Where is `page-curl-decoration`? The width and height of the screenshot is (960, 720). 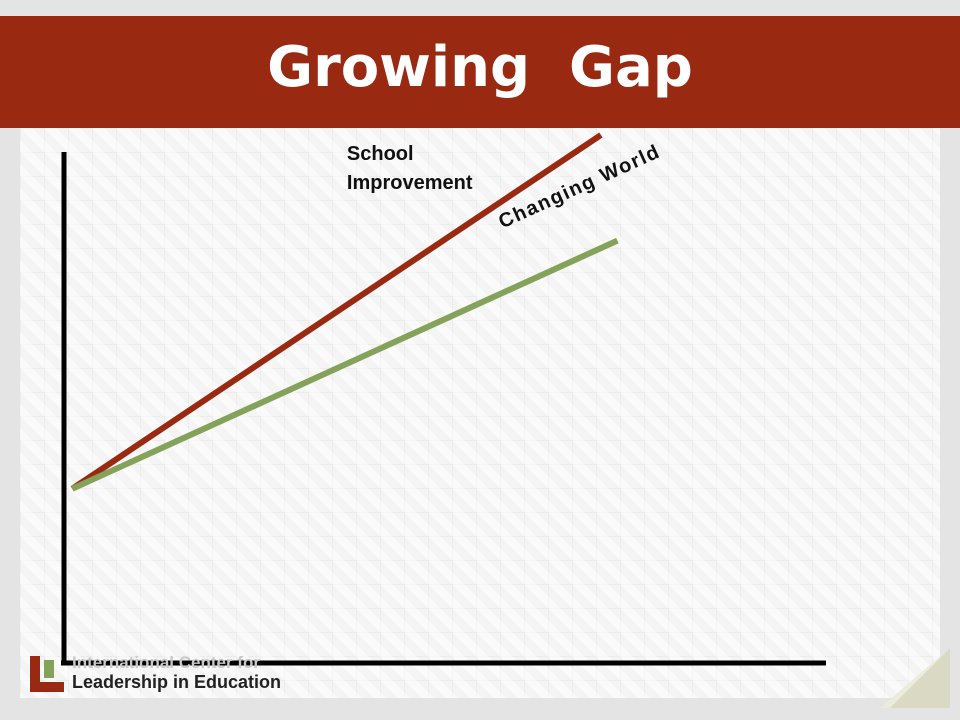 page-curl-decoration is located at coordinates (915, 678).